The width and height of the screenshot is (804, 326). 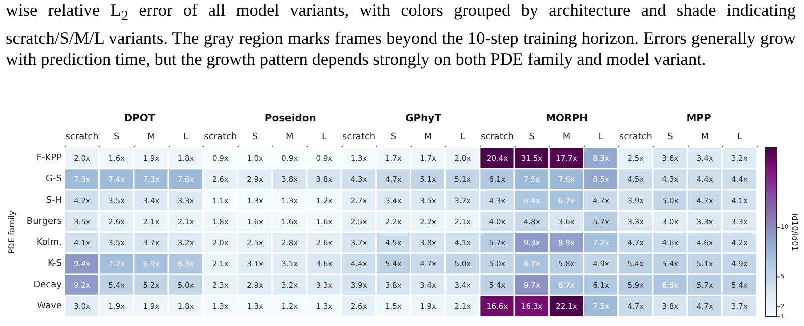 What do you see at coordinates (49, 306) in the screenshot?
I see `y-tick-label: Wave` at bounding box center [49, 306].